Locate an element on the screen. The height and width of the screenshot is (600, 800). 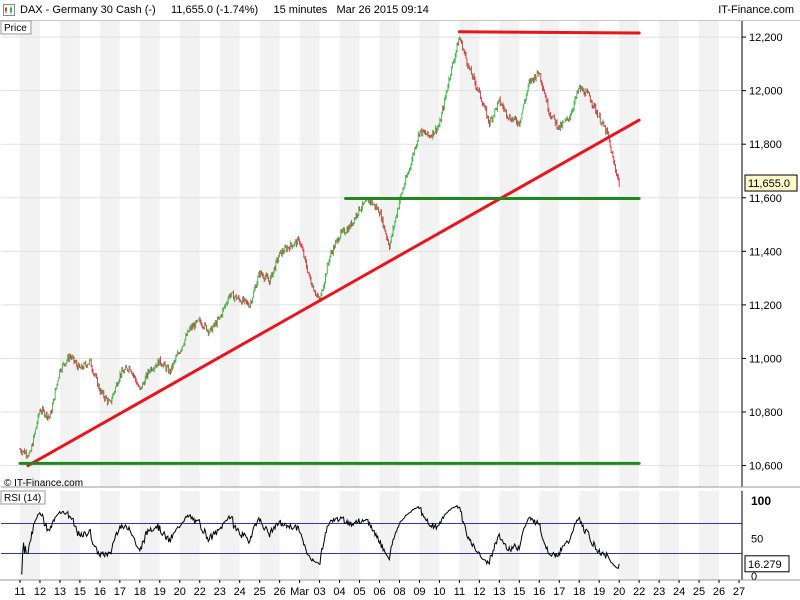
rsi-label: RSI (14) is located at coordinates (22, 498).